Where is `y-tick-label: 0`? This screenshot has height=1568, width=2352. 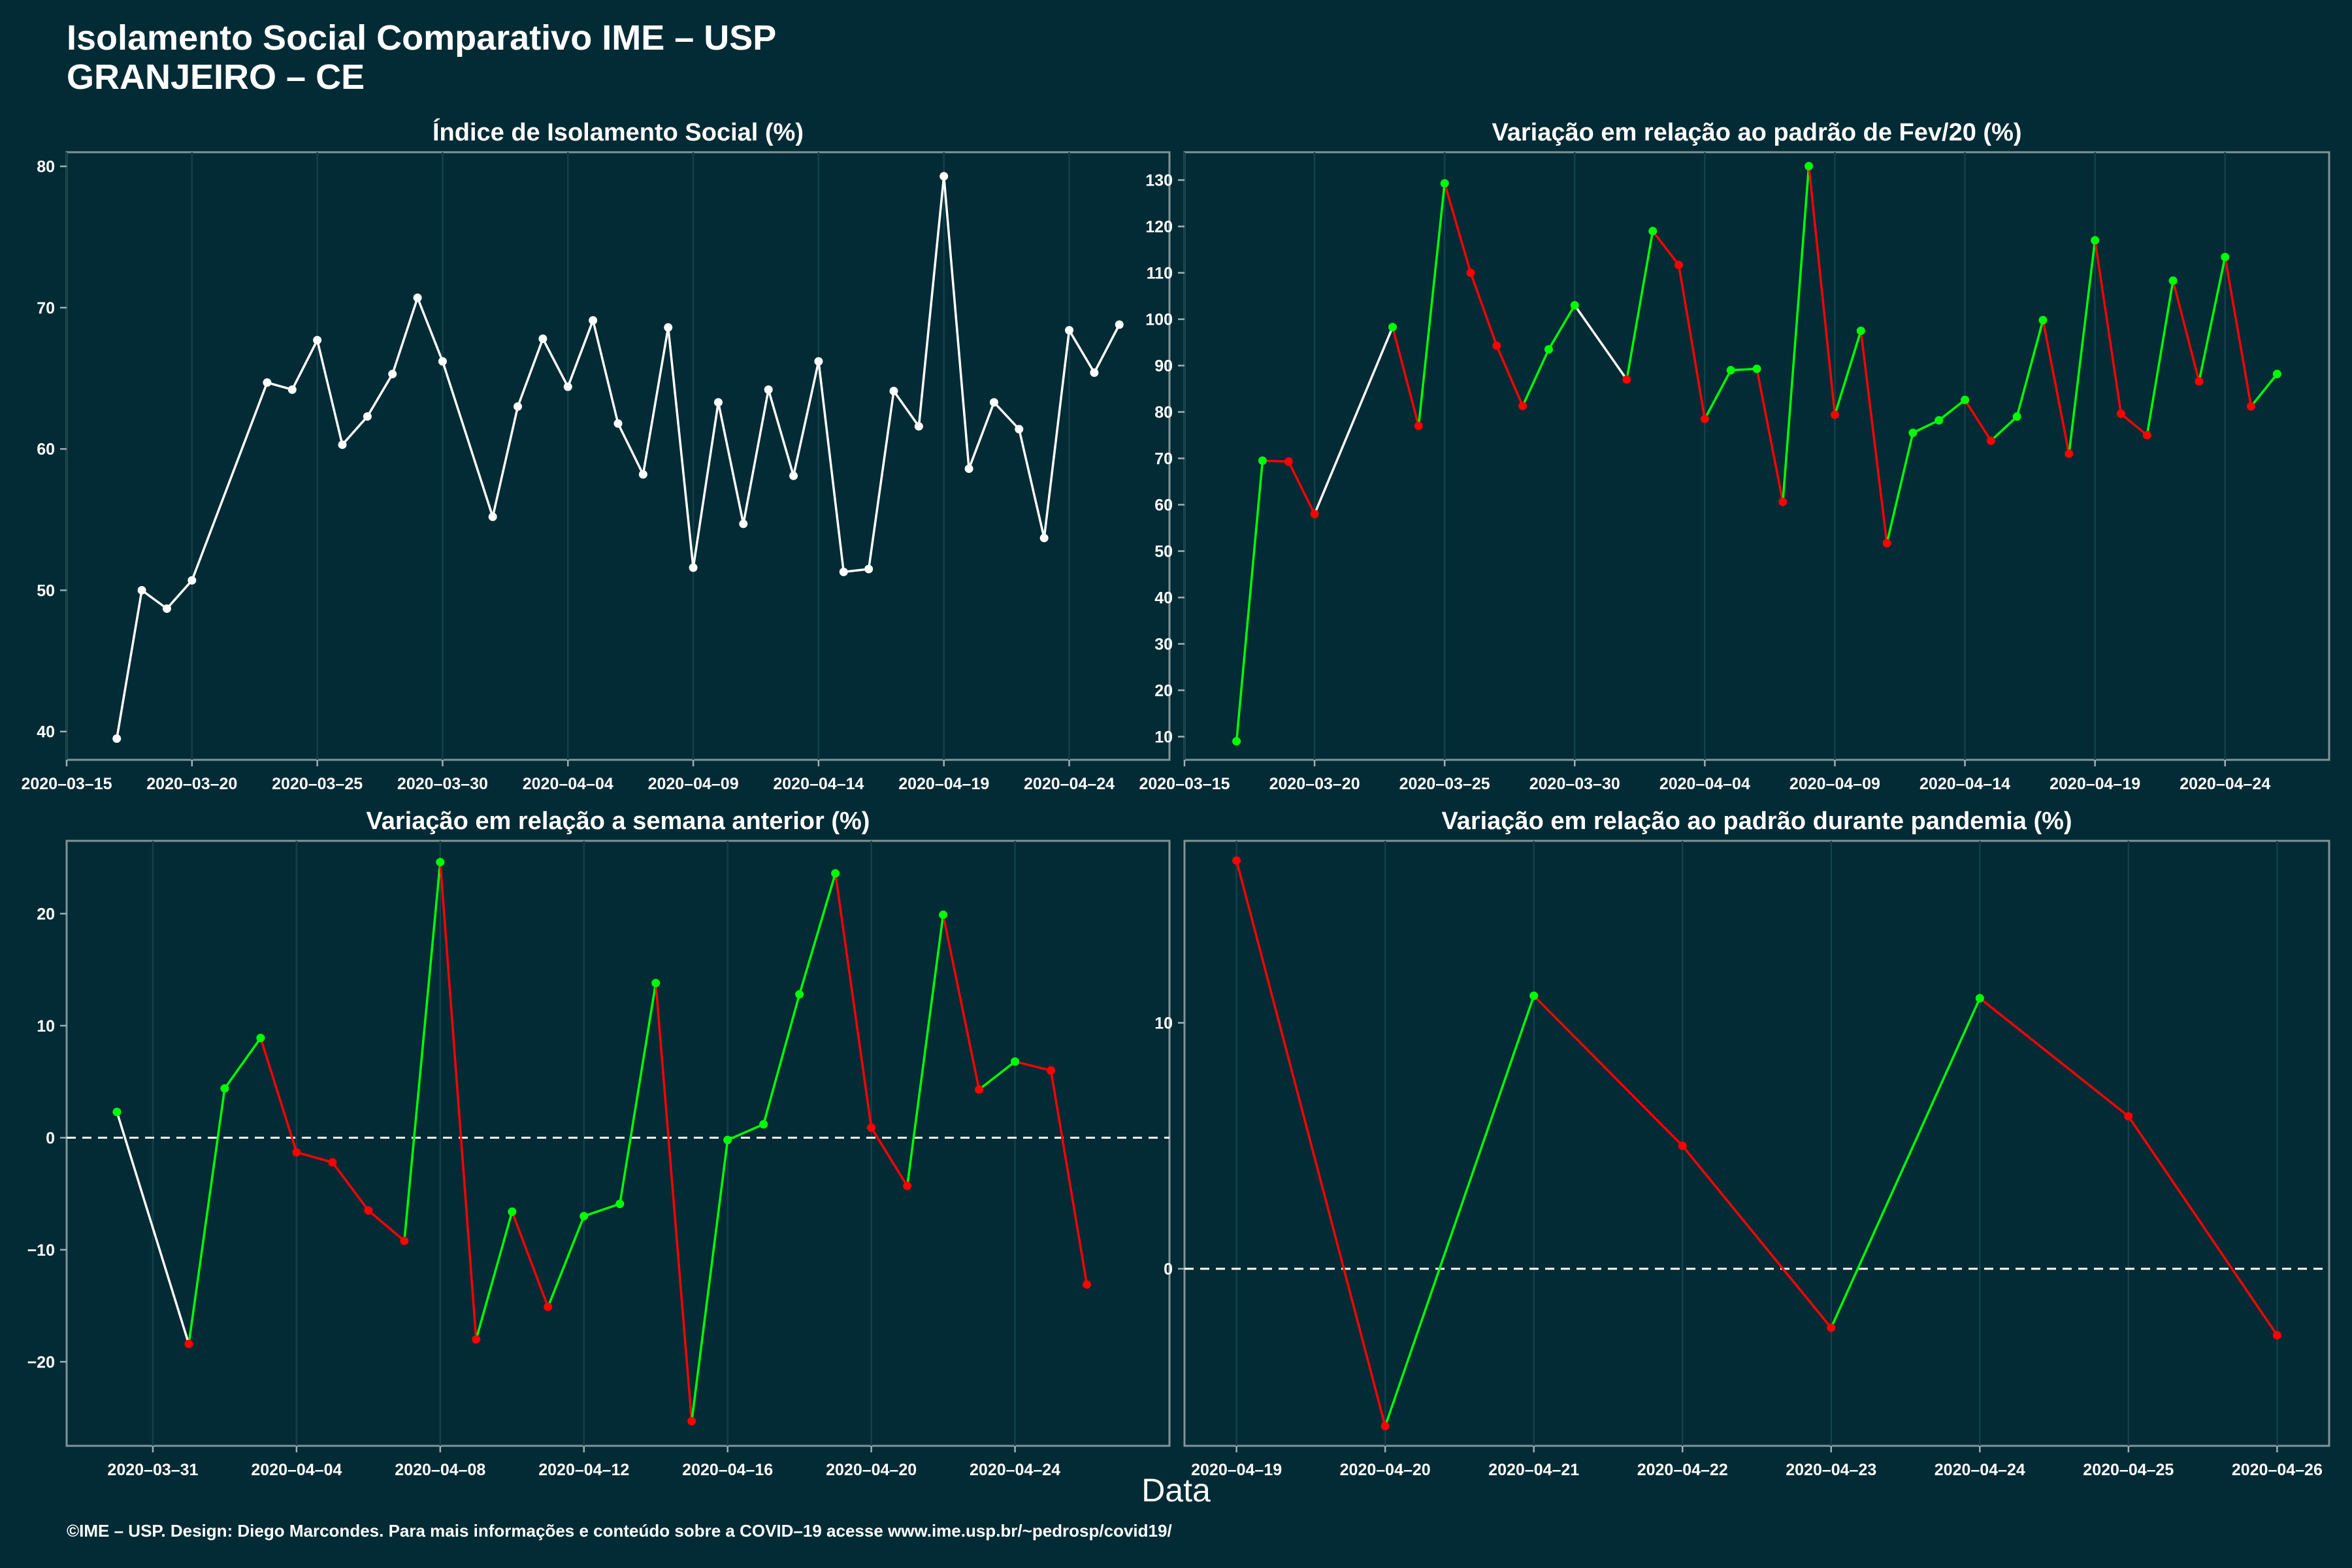
y-tick-label: 0 is located at coordinates (50, 1138).